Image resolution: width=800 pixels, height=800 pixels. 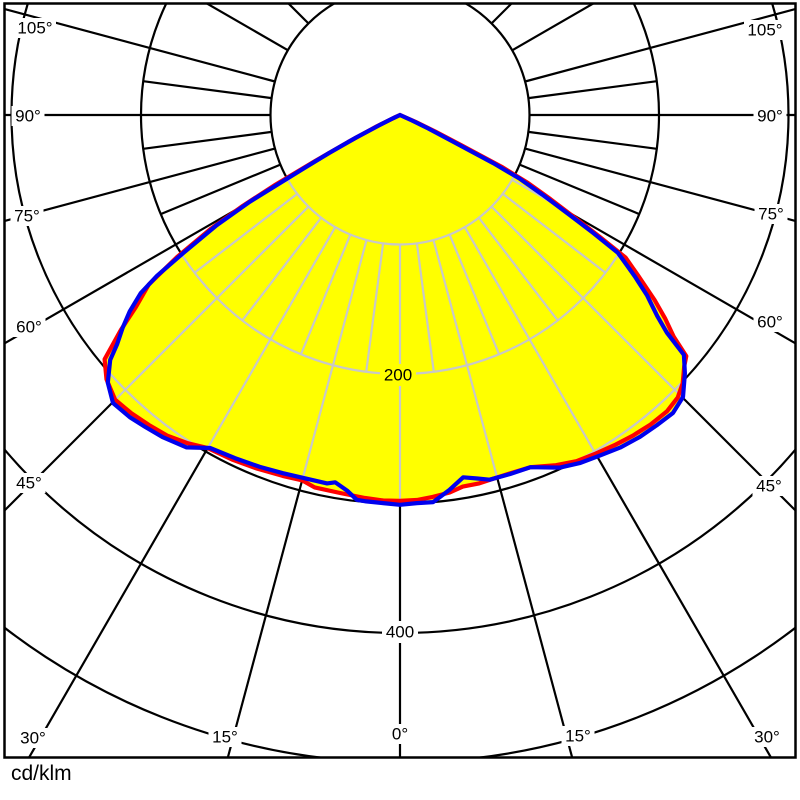 I want to click on angle-label-10: 30°, so click(x=33, y=738).